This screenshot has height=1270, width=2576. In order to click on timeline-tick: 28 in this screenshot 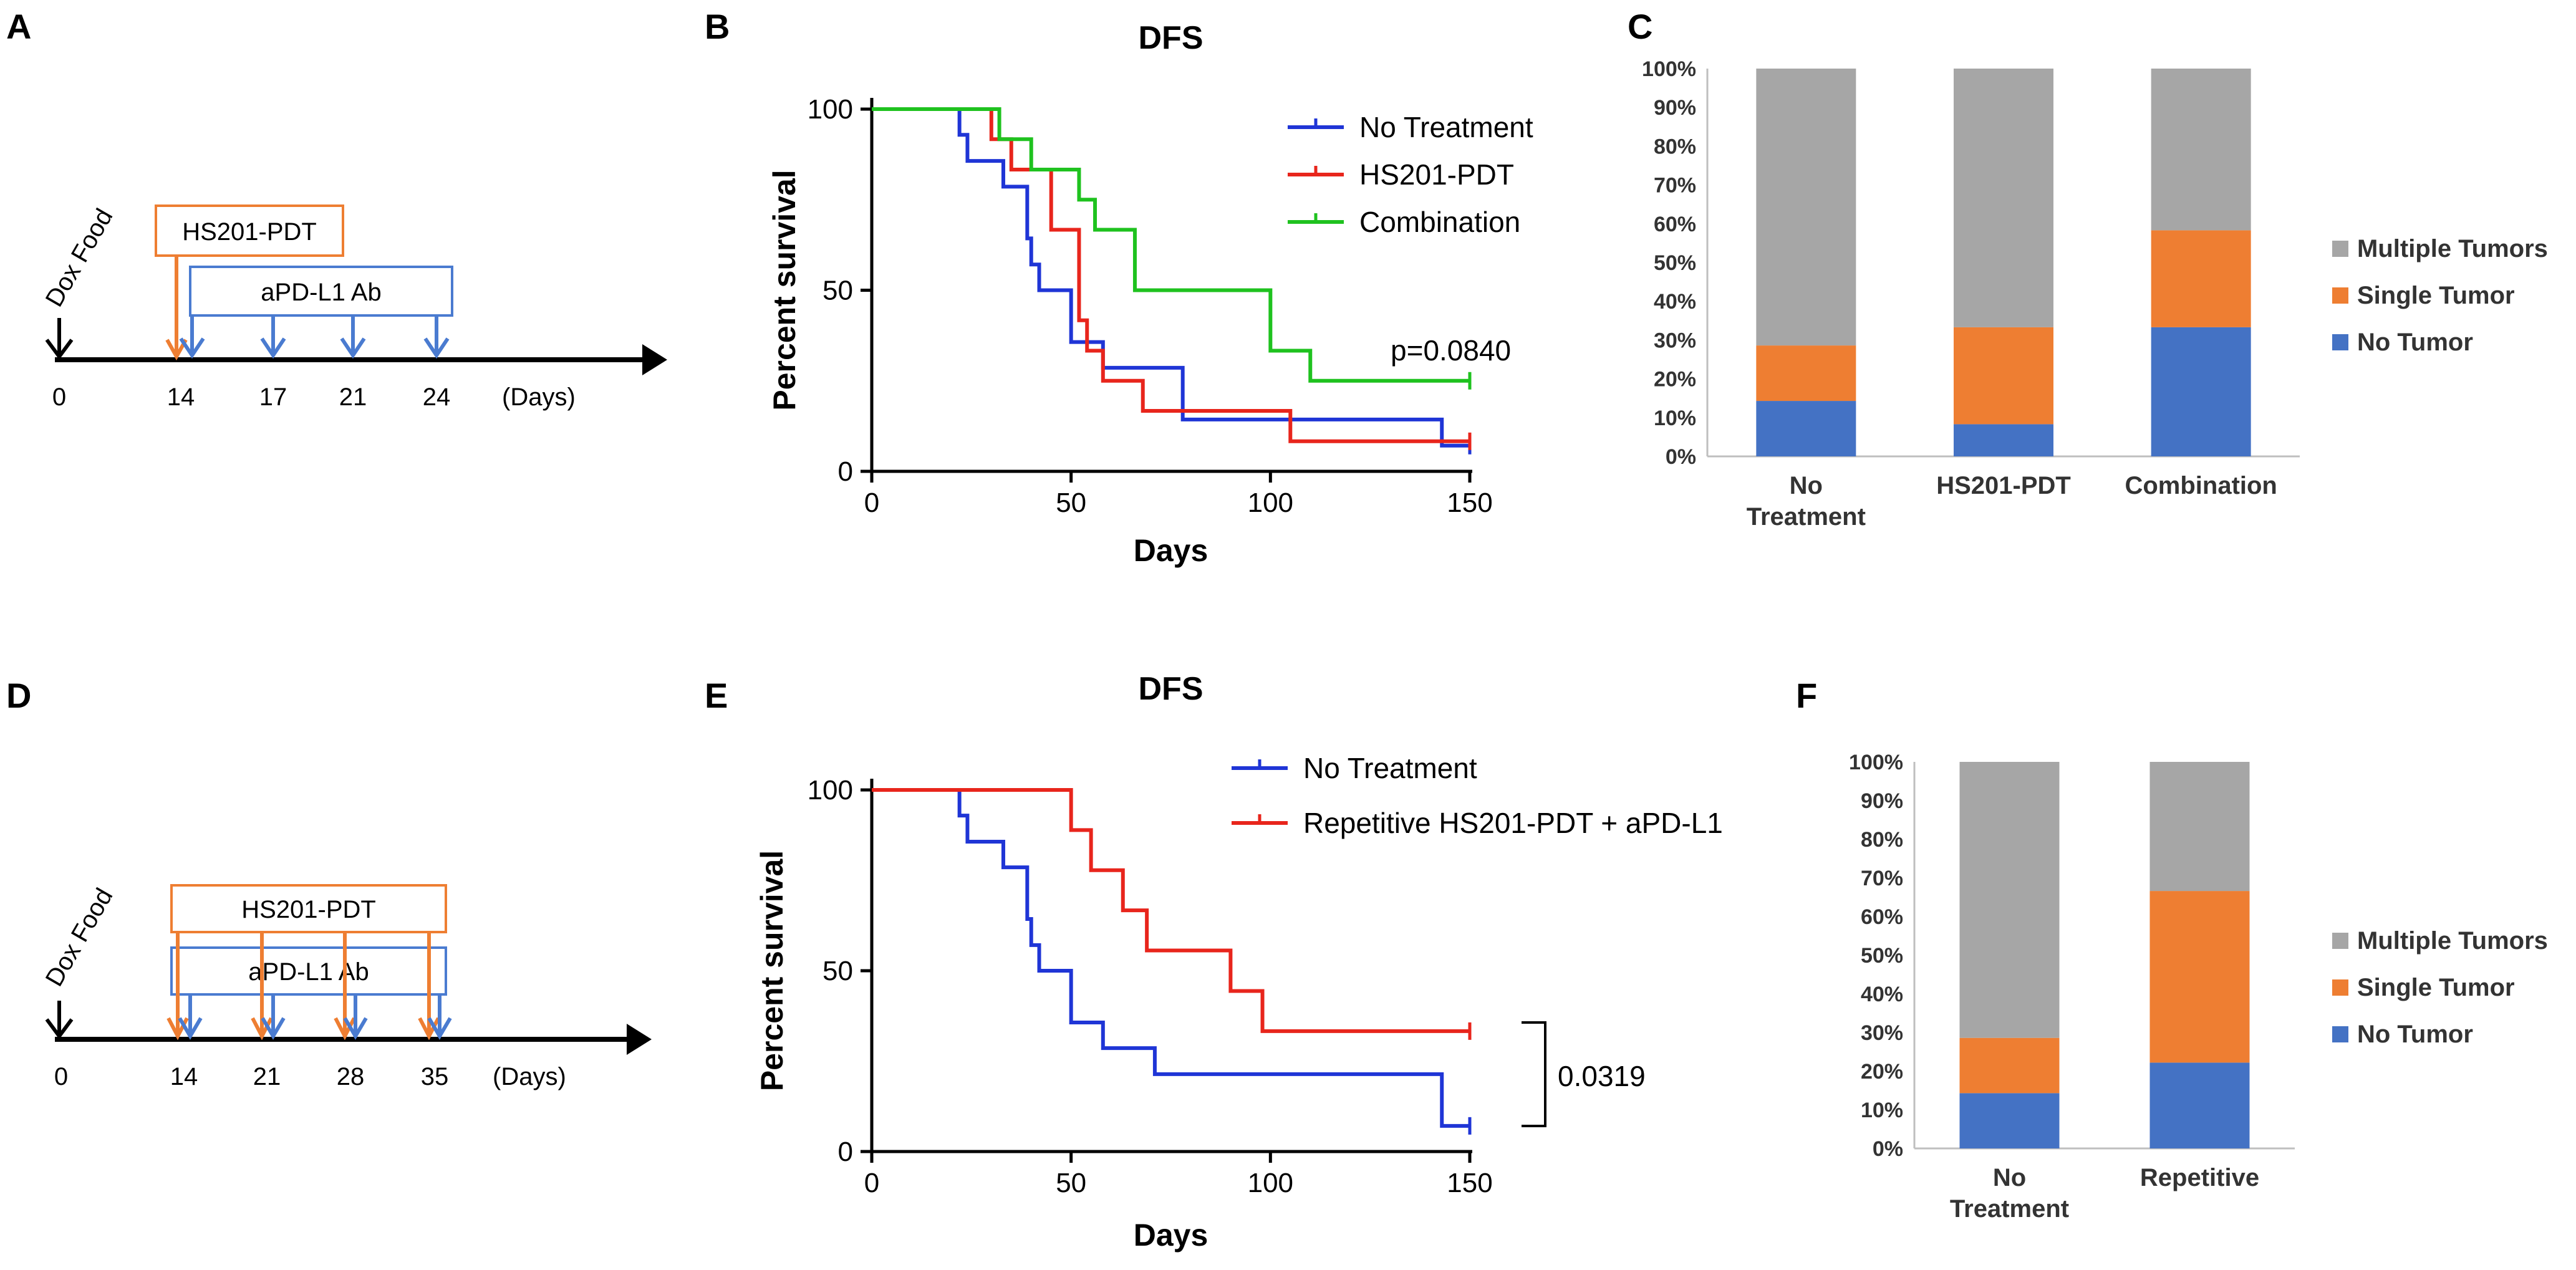, I will do `click(351, 1076)`.